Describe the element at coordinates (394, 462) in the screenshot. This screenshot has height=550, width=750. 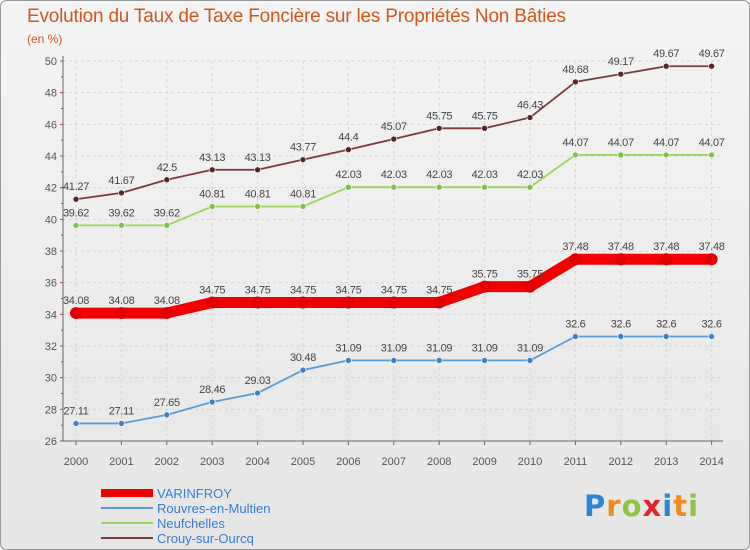
I see `x-tick-label: 2007` at that location.